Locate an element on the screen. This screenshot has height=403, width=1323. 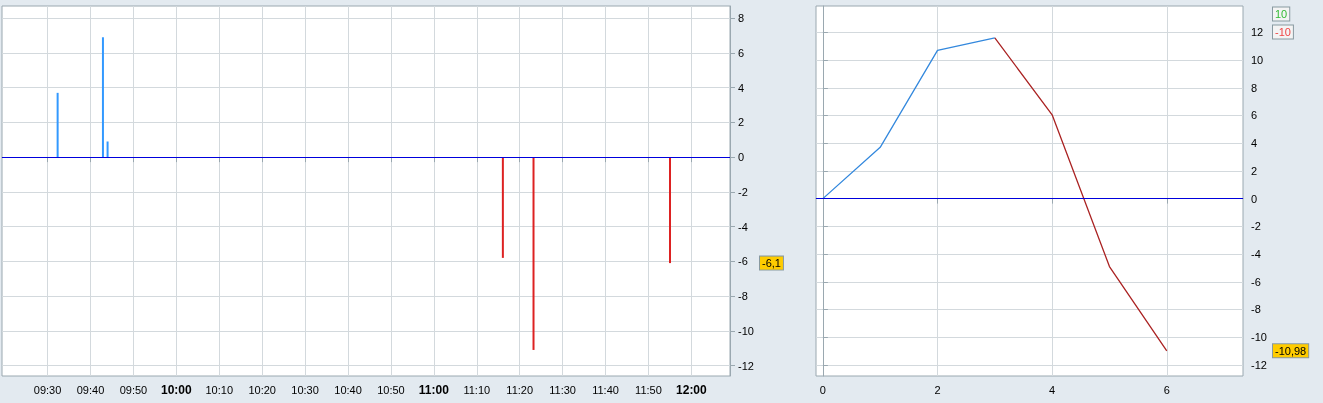
x-tick-label: 4 is located at coordinates (1052, 389).